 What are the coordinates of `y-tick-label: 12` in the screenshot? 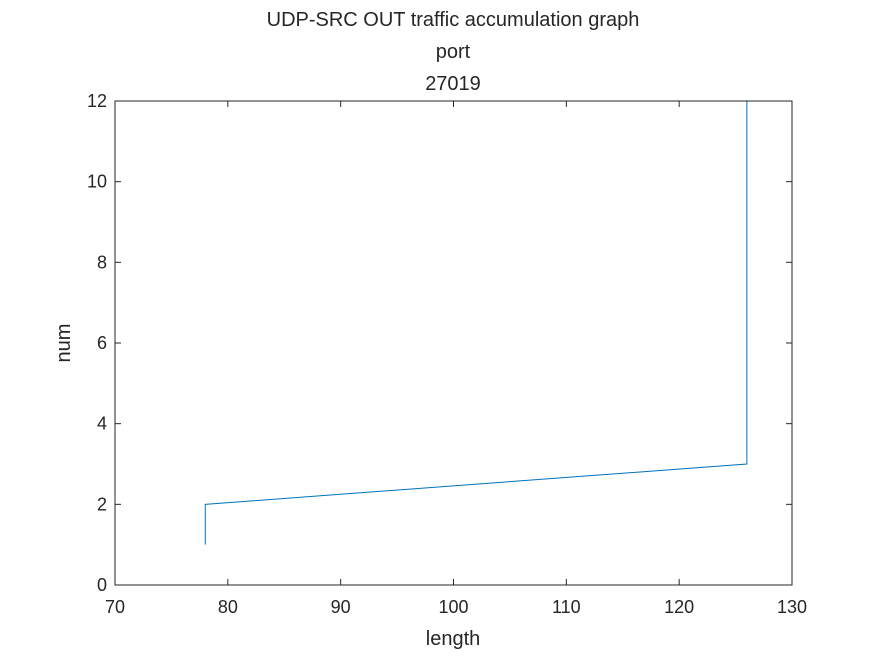 It's located at (97, 101).